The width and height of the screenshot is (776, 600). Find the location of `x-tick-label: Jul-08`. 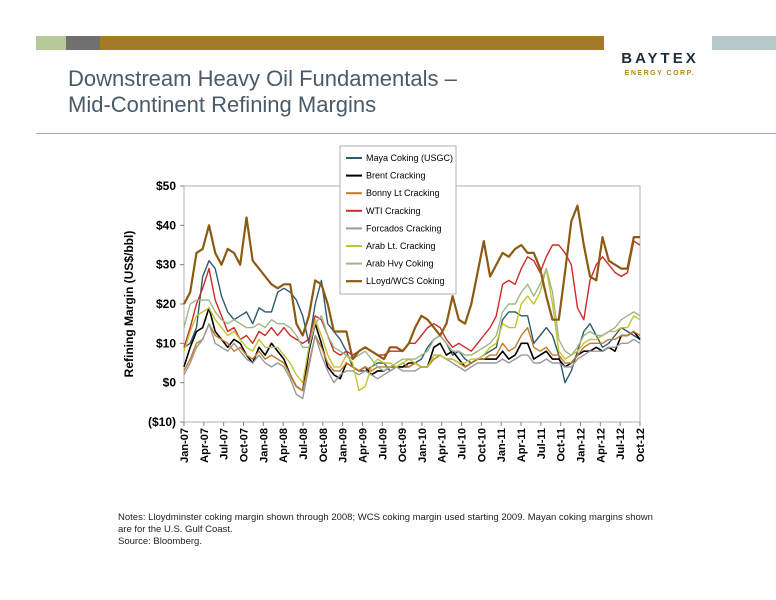

x-tick-label: Jul-08 is located at coordinates (304, 444).